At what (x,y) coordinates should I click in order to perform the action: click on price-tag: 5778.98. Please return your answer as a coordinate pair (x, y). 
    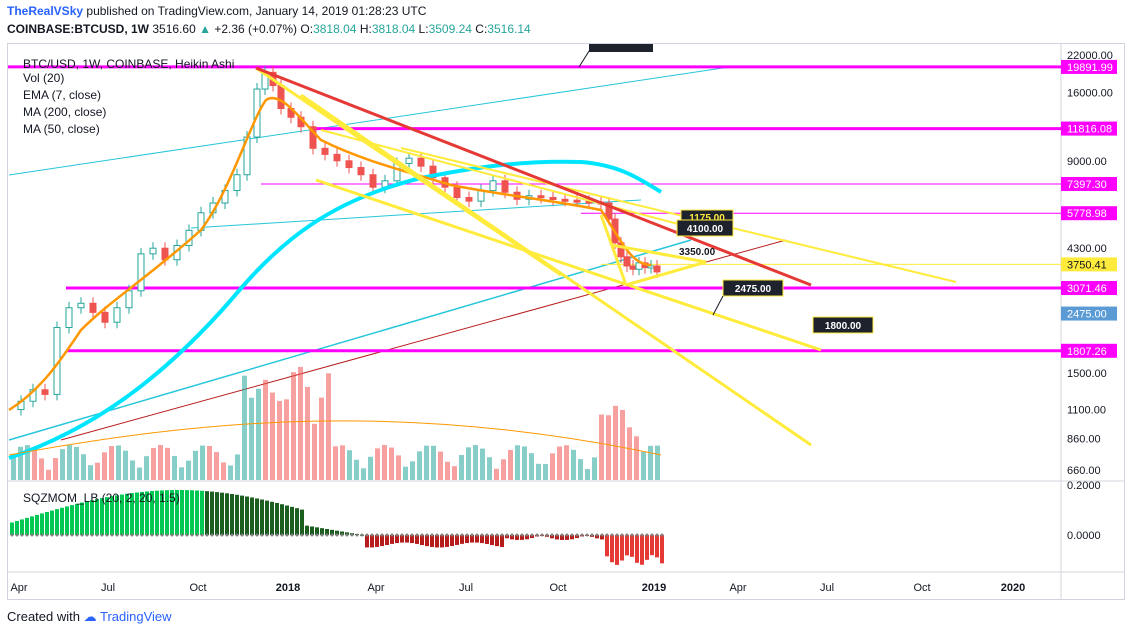
    Looking at the image, I should click on (1087, 214).